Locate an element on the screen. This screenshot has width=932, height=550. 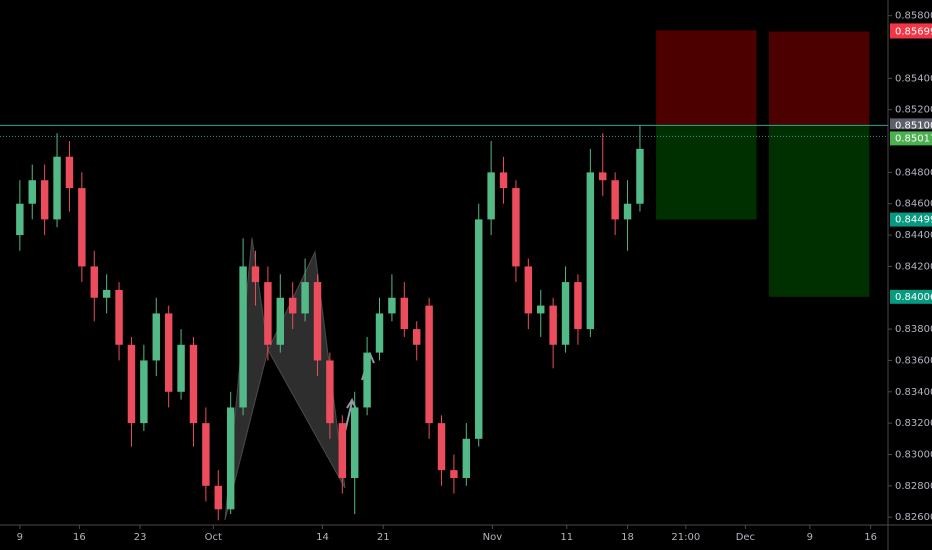
x-tick-label: 11 is located at coordinates (566, 537).